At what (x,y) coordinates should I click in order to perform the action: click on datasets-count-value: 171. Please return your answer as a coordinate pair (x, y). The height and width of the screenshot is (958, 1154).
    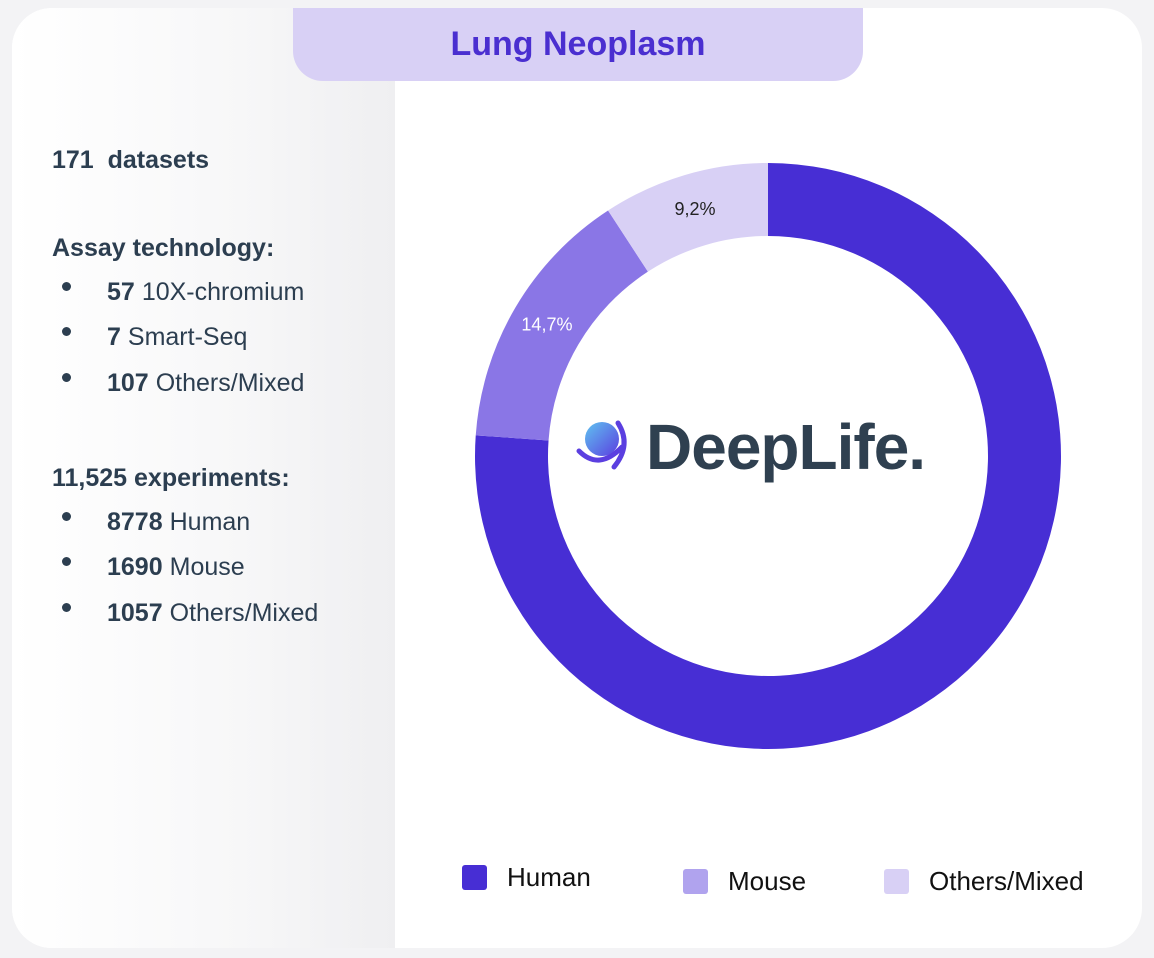
    Looking at the image, I should click on (73, 160).